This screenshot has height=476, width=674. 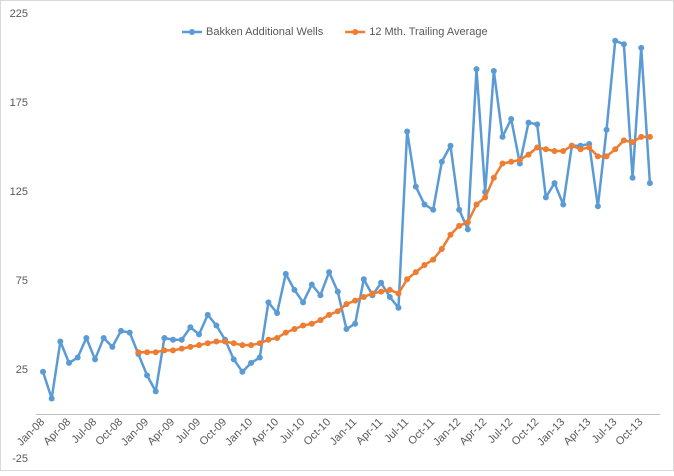 I want to click on y-tick-label: 125, so click(x=19, y=192).